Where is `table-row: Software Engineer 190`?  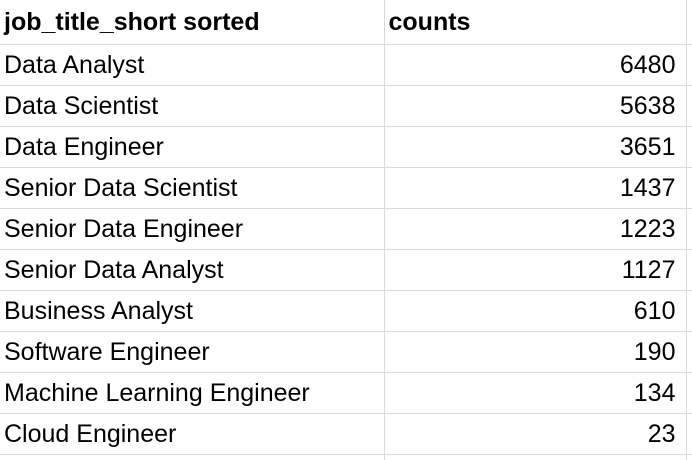 table-row: Software Engineer 190 is located at coordinates (346, 352).